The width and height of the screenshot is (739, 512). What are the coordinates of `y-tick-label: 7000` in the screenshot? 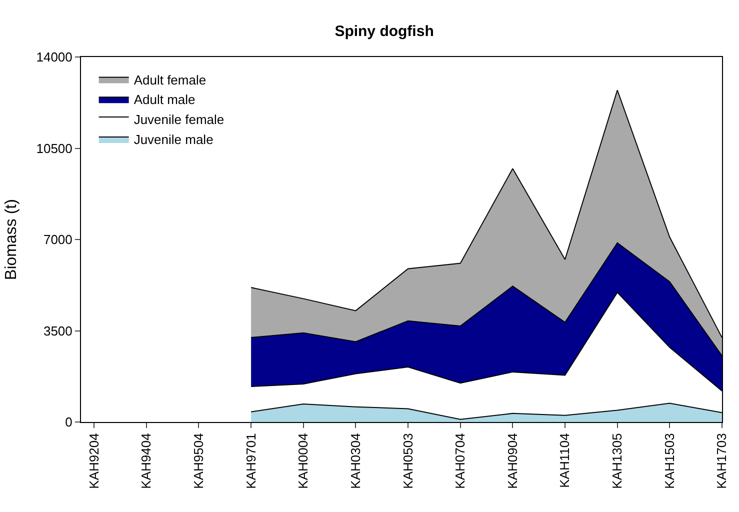 It's located at (57, 240).